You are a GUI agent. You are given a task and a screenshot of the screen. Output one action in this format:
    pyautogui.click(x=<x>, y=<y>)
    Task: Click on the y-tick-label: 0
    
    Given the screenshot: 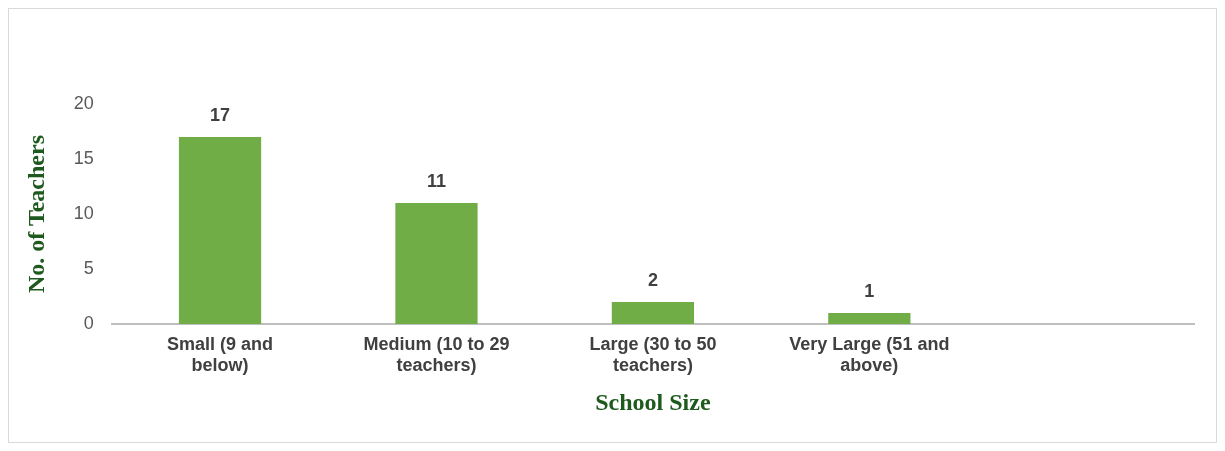 What is the action you would take?
    pyautogui.click(x=88, y=322)
    